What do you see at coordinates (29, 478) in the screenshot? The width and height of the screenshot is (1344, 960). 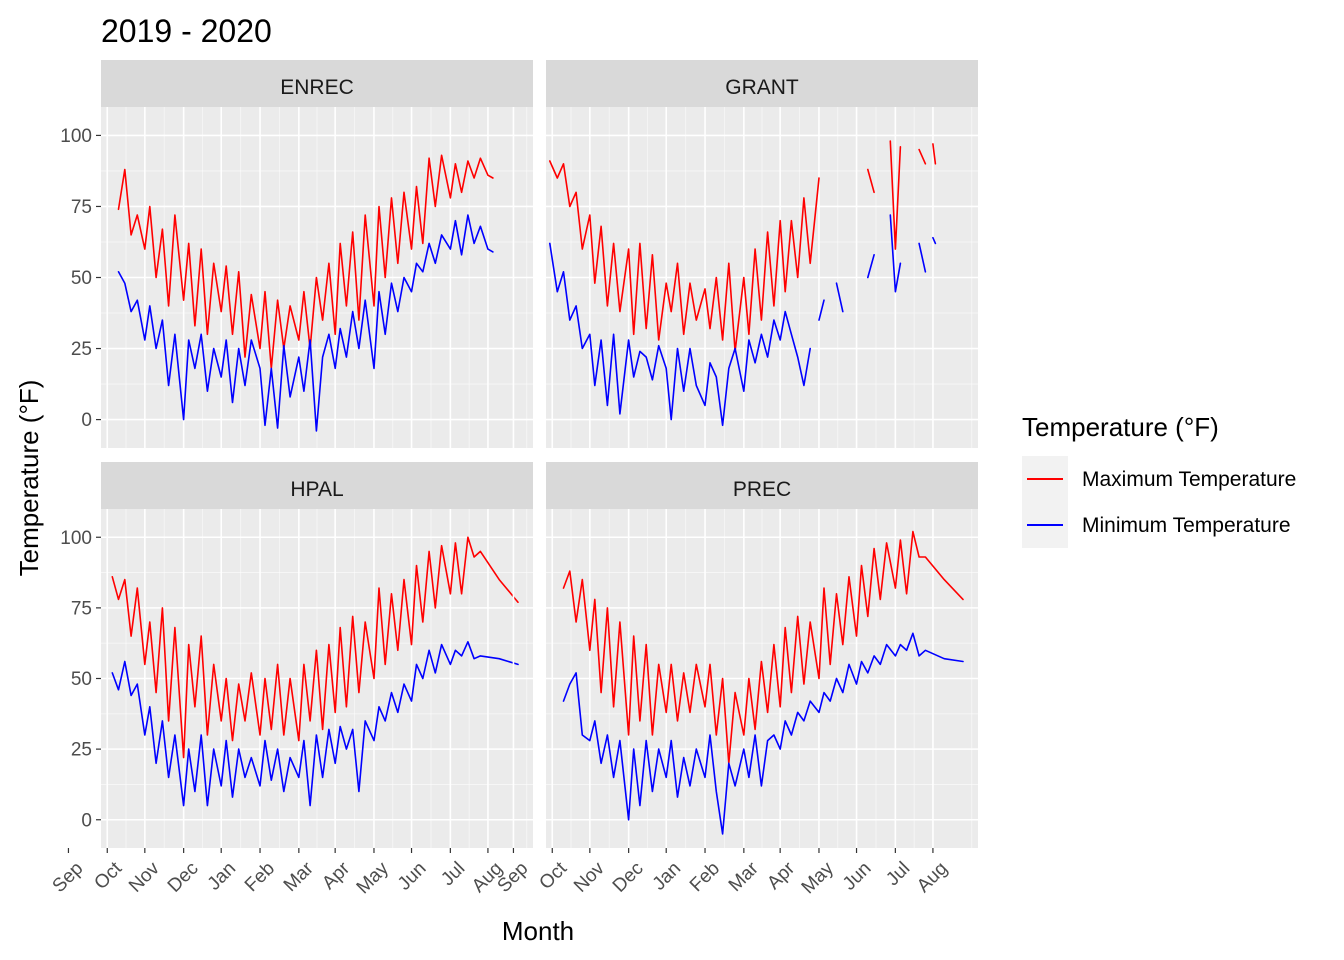 I see `y-axis-title: Temperature (°F)` at bounding box center [29, 478].